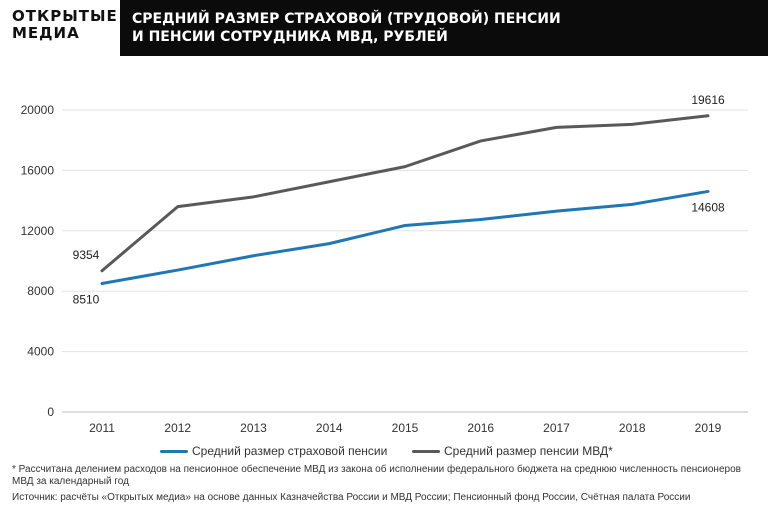  I want to click on y-tick-label-8000: 8000, so click(40, 291).